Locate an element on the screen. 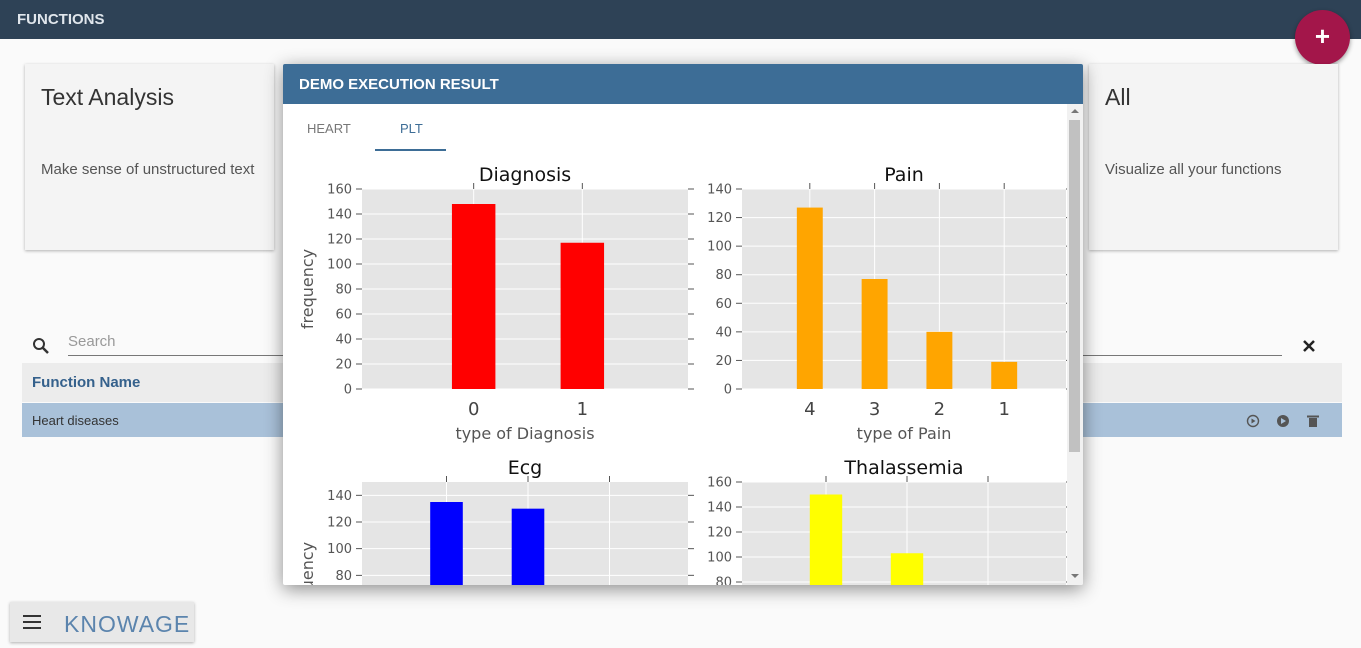  x-axis-label: type of Pain is located at coordinates (904, 433).